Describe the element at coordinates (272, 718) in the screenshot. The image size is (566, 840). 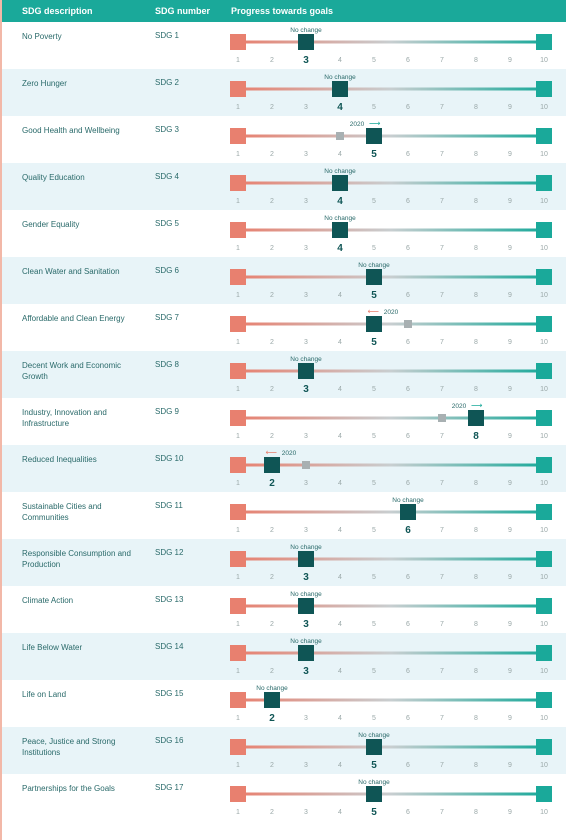
I see `value-label: 2` at that location.